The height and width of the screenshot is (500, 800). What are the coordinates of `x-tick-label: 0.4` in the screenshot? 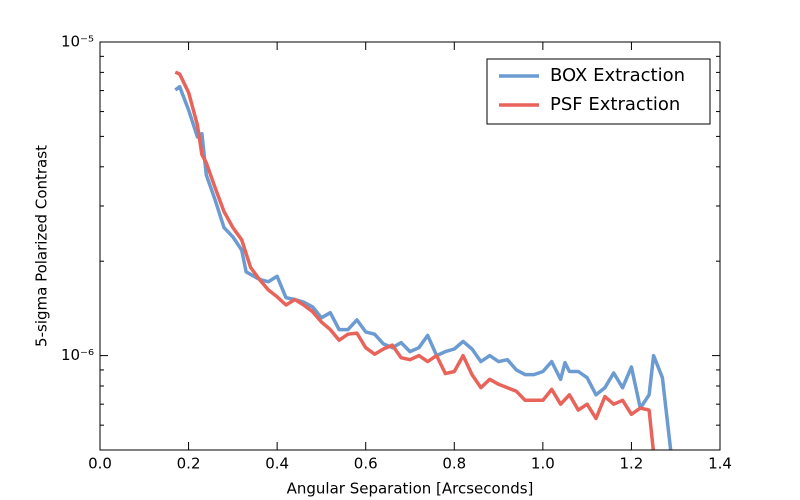 It's located at (277, 464).